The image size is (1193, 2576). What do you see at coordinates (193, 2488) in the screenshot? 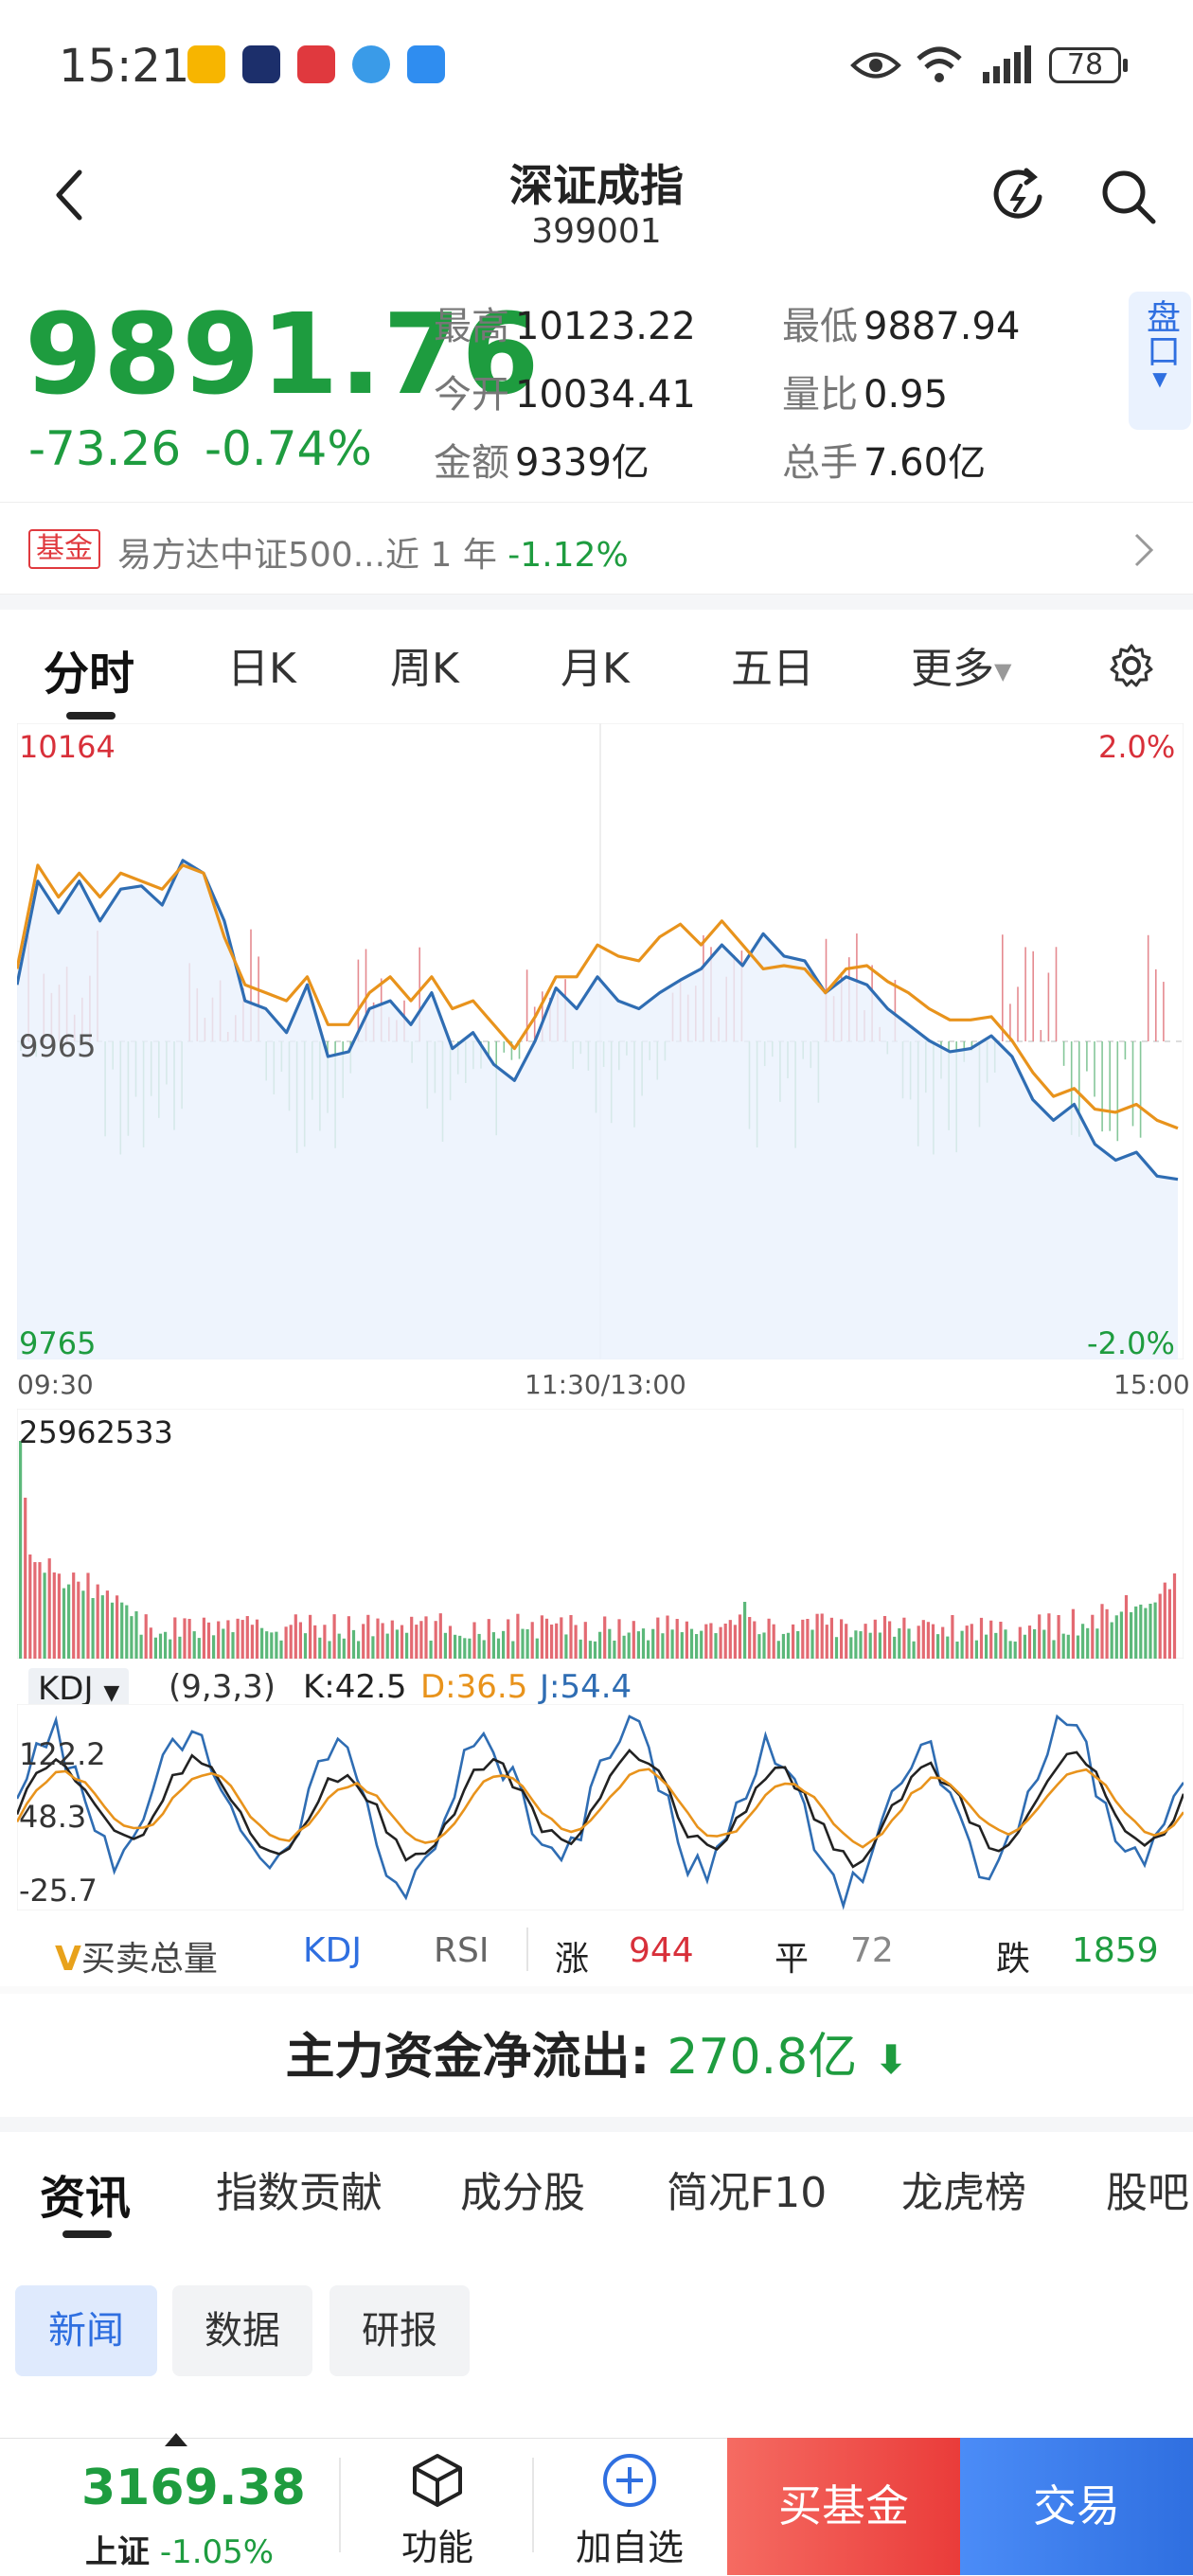
I see `shanghai-index-value: 3169.38` at bounding box center [193, 2488].